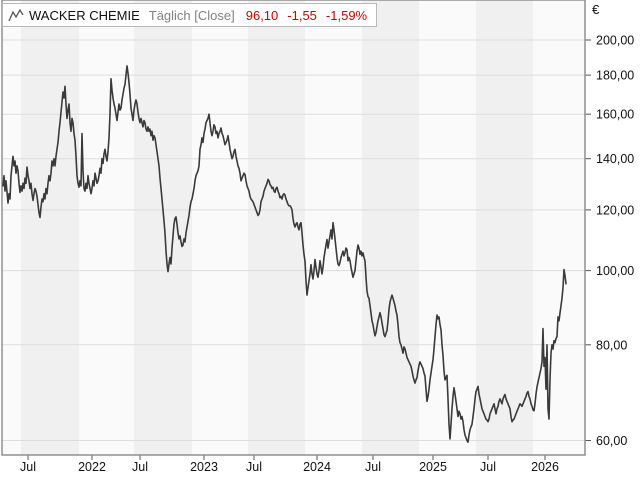 This screenshot has height=480, width=640. What do you see at coordinates (84, 15) in the screenshot?
I see `instrument-name: WACKER CHEMIE` at bounding box center [84, 15].